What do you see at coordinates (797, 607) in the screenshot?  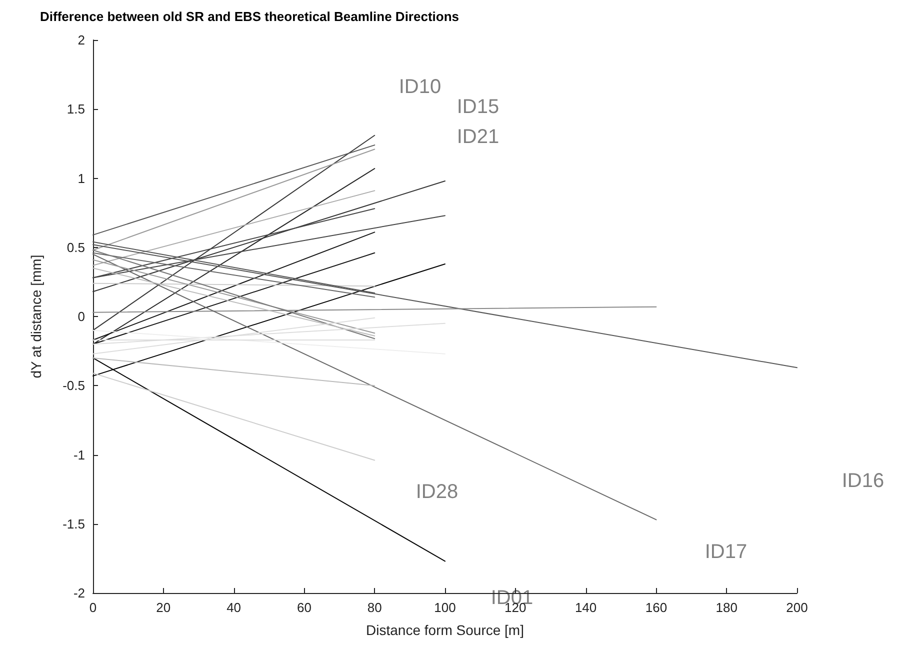 I see `x-tick-label: 200` at bounding box center [797, 607].